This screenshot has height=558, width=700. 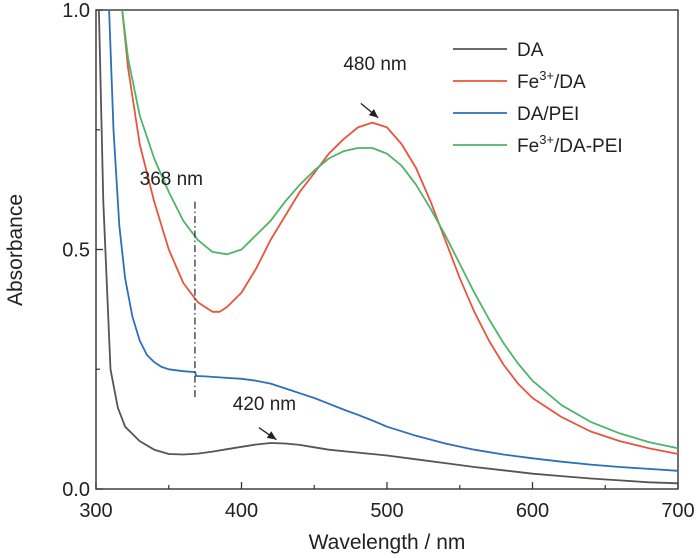 What do you see at coordinates (95, 511) in the screenshot?
I see `x-tick-label: 300` at bounding box center [95, 511].